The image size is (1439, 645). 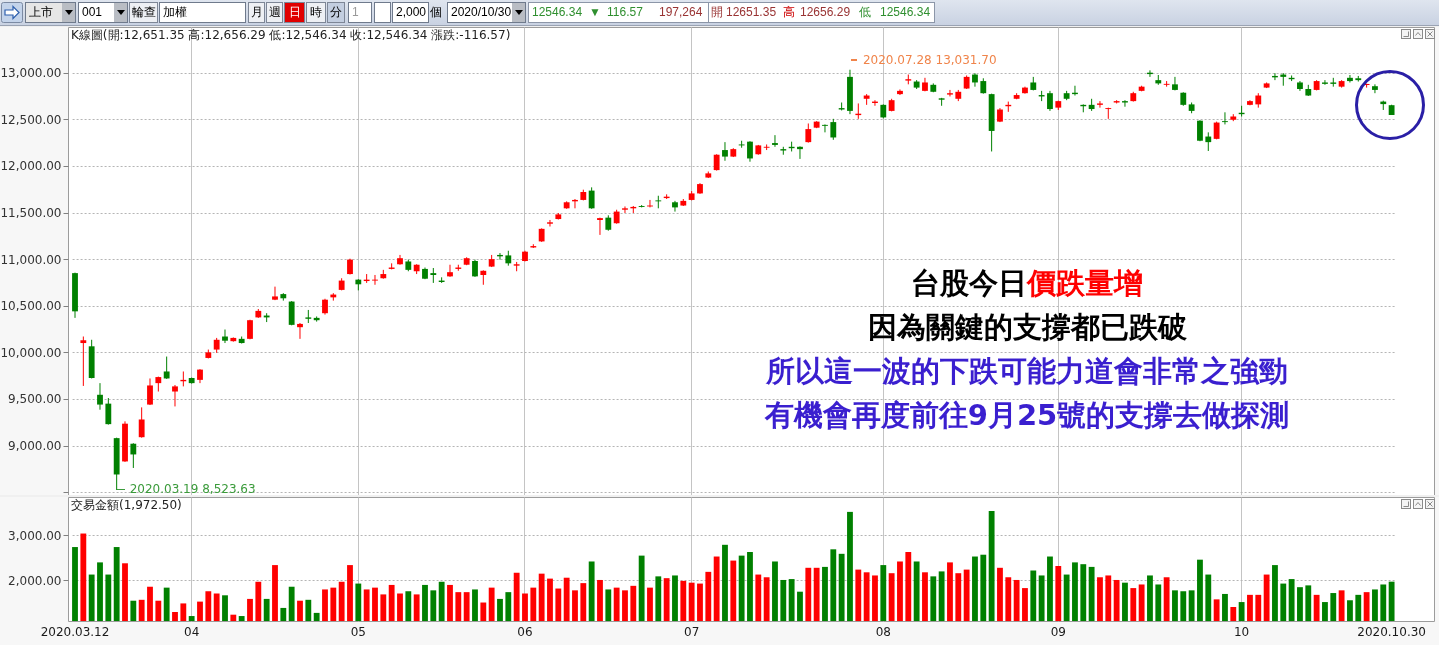 What do you see at coordinates (35, 580) in the screenshot?
I see `y-tick-label: 2,000.00` at bounding box center [35, 580].